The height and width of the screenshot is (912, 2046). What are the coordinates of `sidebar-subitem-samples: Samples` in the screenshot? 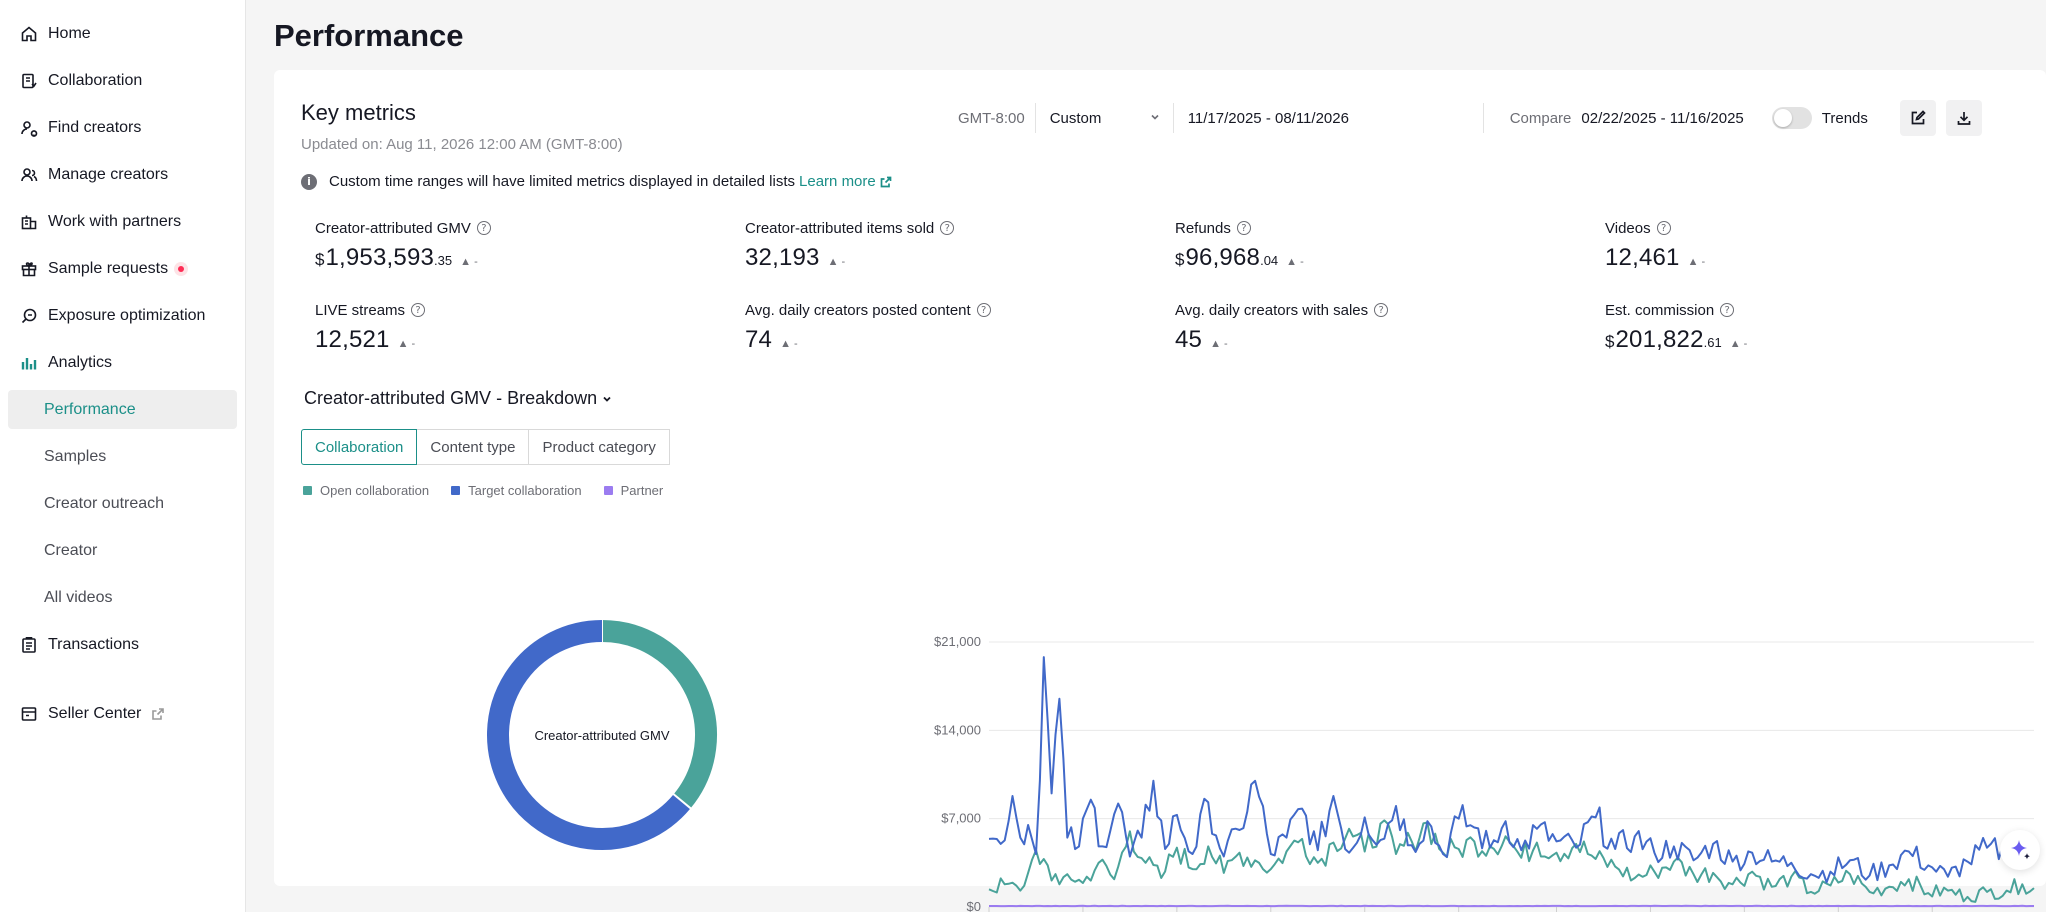 It's located at (75, 456).